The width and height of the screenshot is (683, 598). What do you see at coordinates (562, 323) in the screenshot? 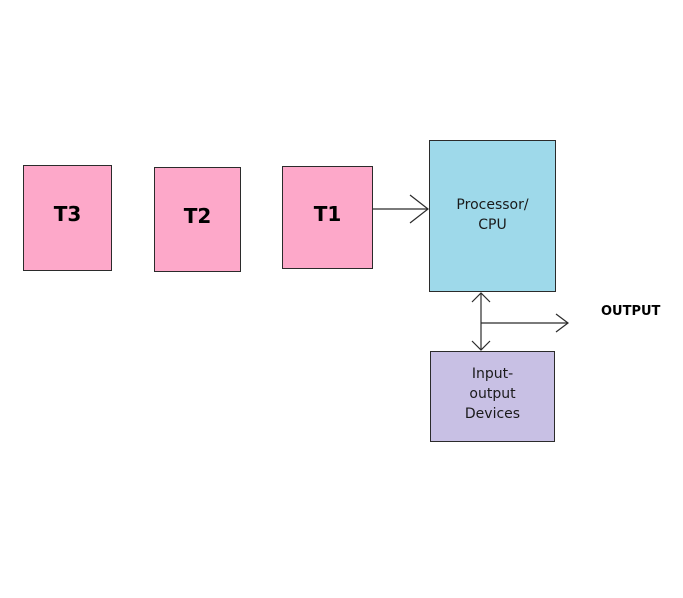
I see `output-arrowhead` at bounding box center [562, 323].